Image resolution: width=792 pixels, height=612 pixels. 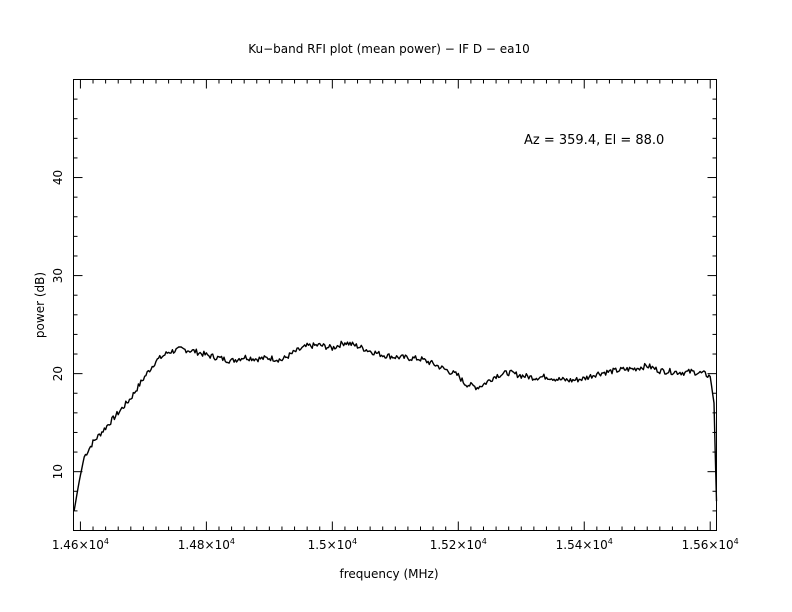 I want to click on x-tick-mantissa: 1.46, so click(x=65, y=545).